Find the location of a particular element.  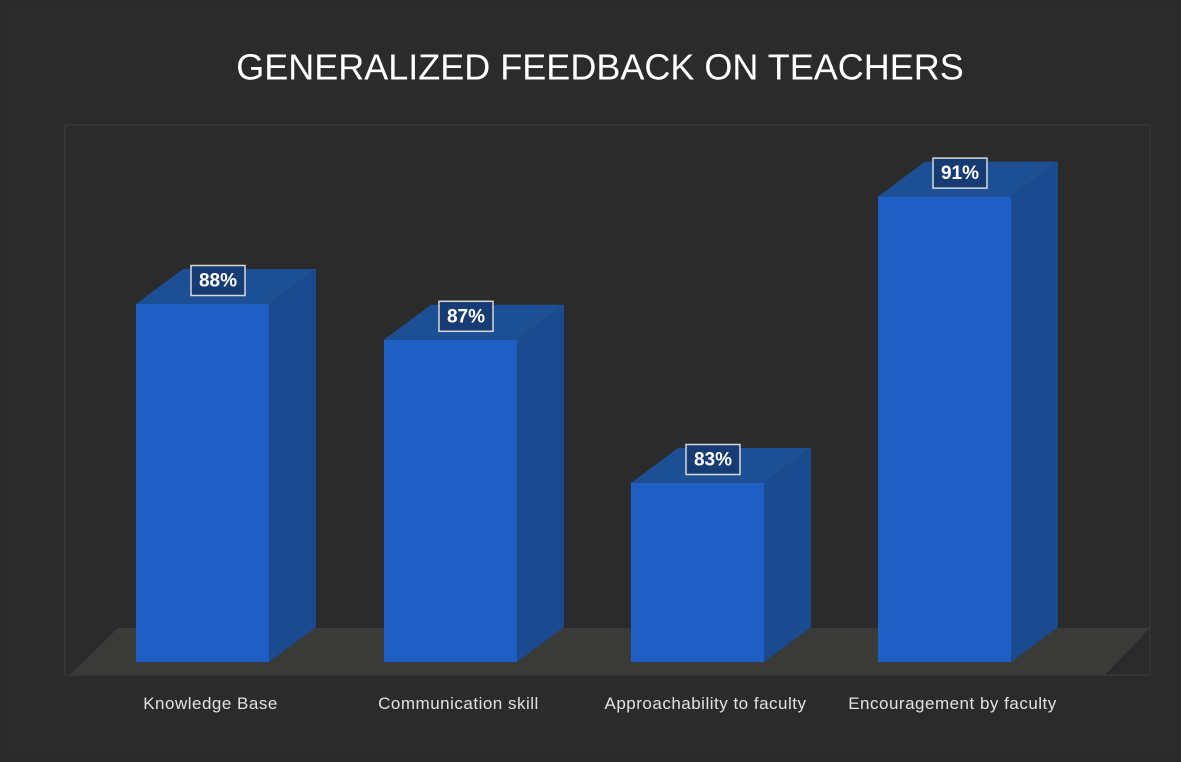

x-tick-label: Approachability to faculty is located at coordinates (705, 703).